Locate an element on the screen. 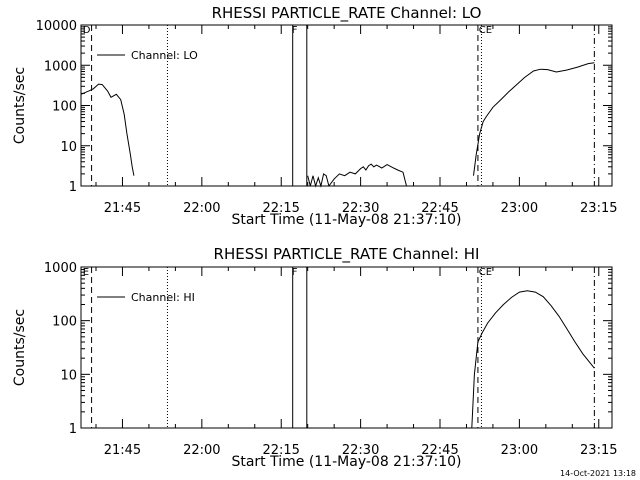 The image size is (640, 480). panel1-x-tick-label: 22:30 is located at coordinates (360, 208).